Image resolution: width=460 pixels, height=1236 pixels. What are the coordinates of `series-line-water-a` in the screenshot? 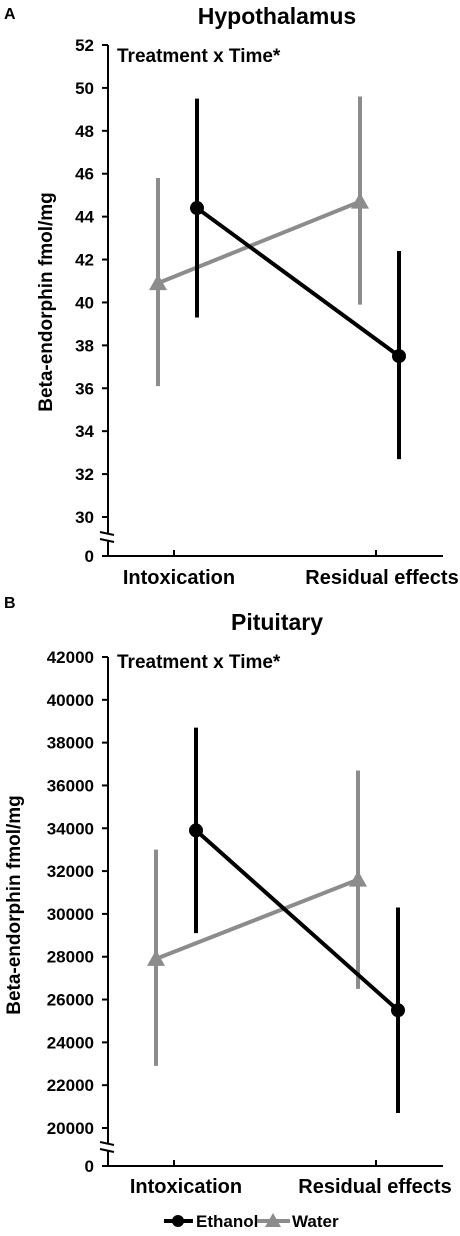 It's located at (259, 242).